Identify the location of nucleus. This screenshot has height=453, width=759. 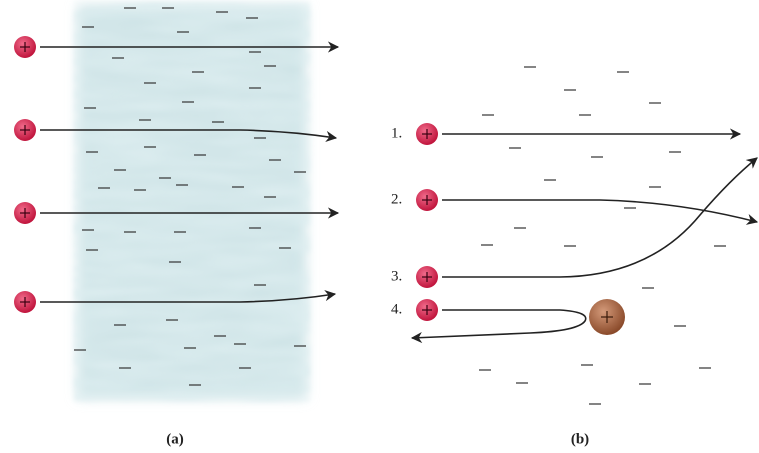
(607, 317).